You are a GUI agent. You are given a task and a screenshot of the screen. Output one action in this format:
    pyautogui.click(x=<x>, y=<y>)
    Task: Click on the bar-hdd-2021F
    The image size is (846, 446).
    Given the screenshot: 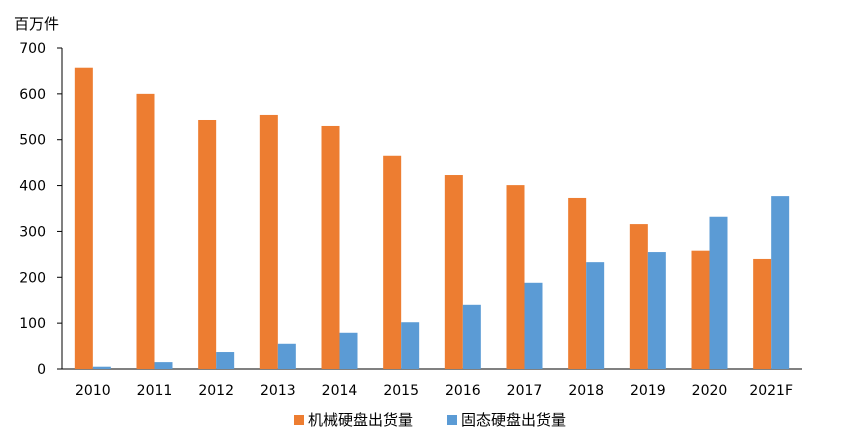 What is the action you would take?
    pyautogui.click(x=762, y=313)
    